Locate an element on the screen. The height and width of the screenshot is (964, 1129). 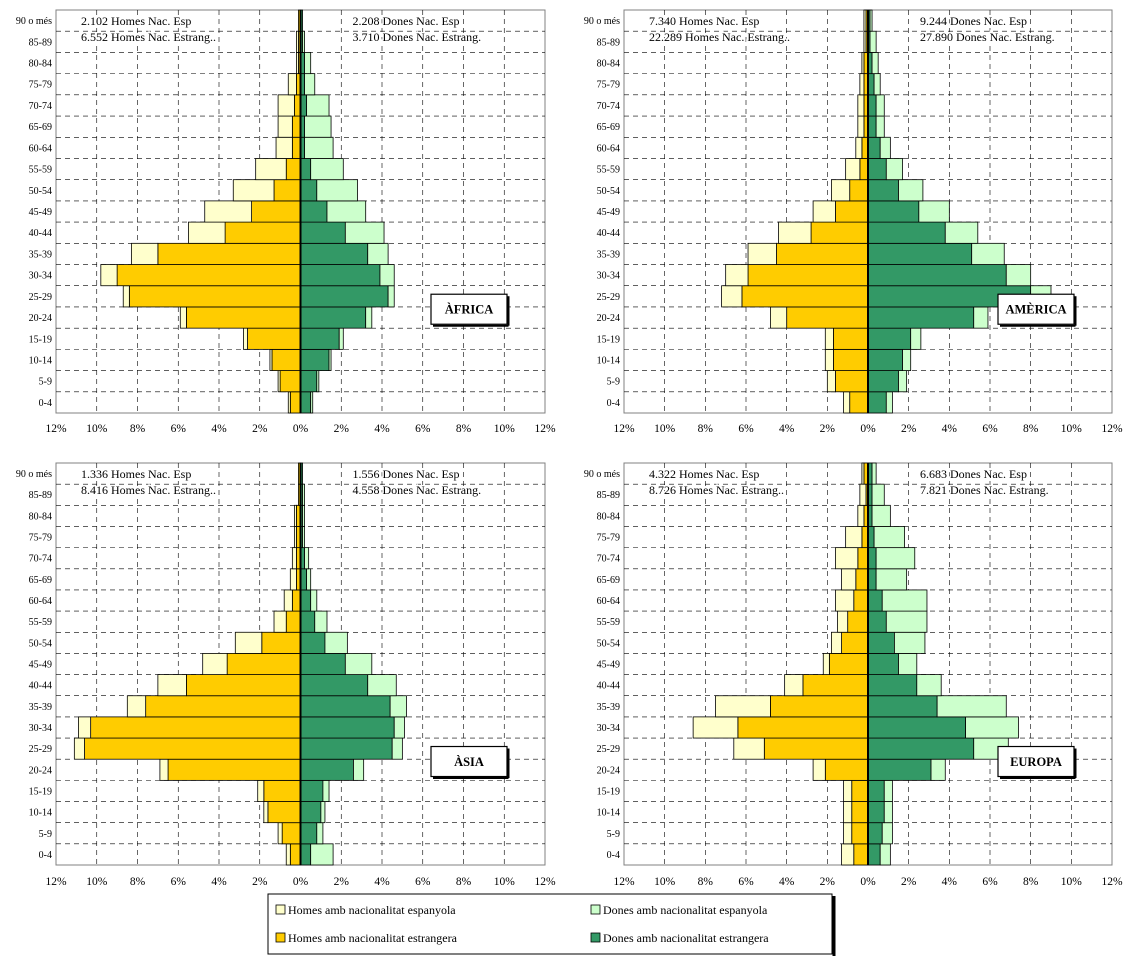
male-count-foreign: 8.726 Homes Nac. Estrang.. is located at coordinates (716, 490).